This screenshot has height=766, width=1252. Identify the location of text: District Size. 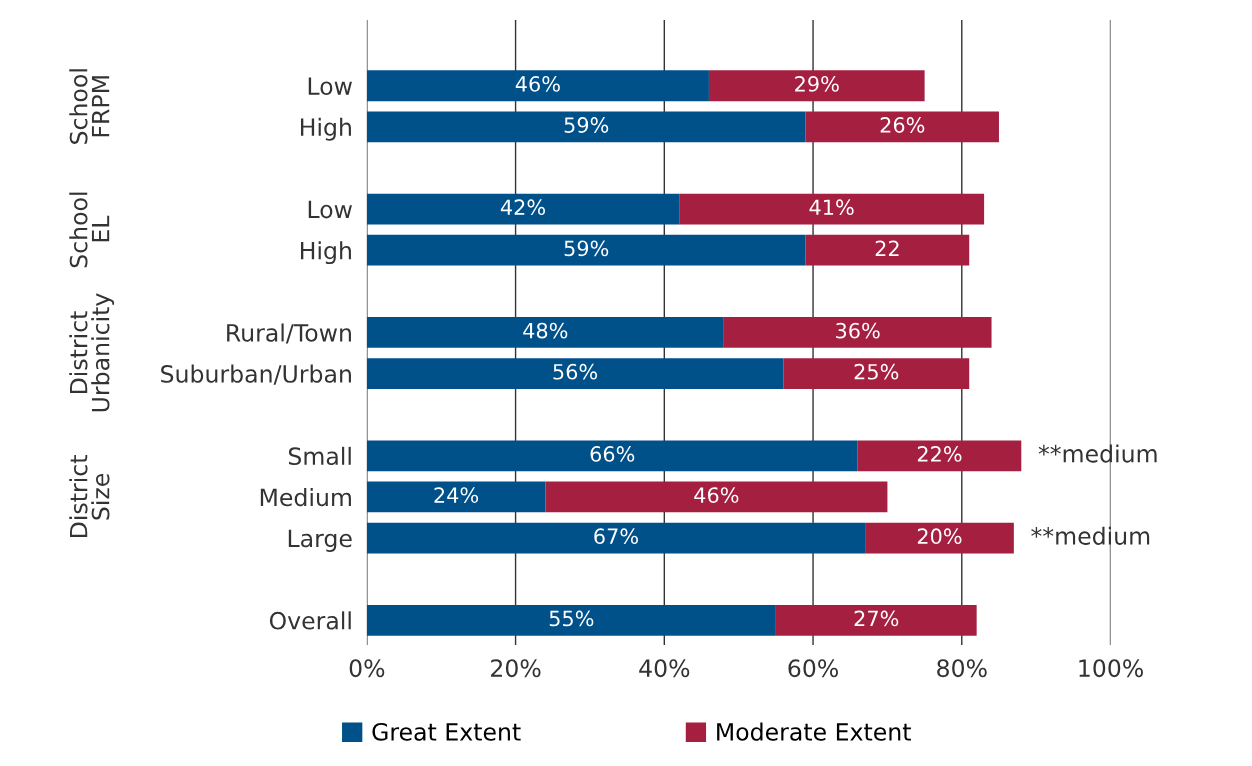
(89, 496).